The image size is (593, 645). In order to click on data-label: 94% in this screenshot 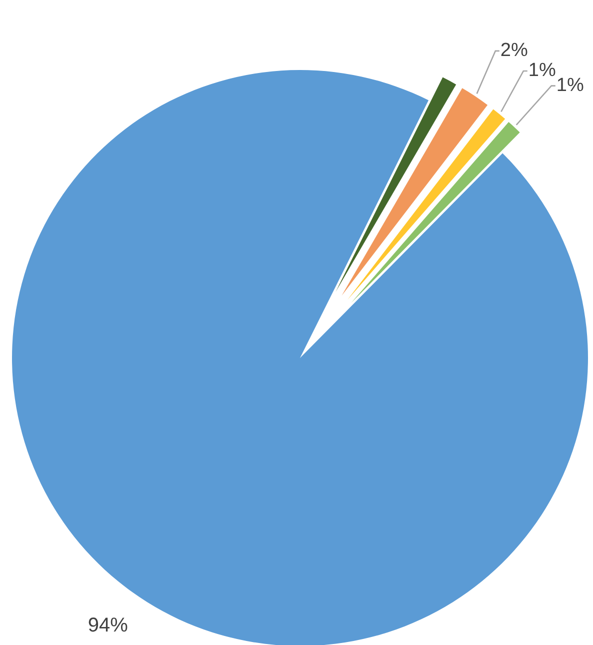, I will do `click(108, 625)`.